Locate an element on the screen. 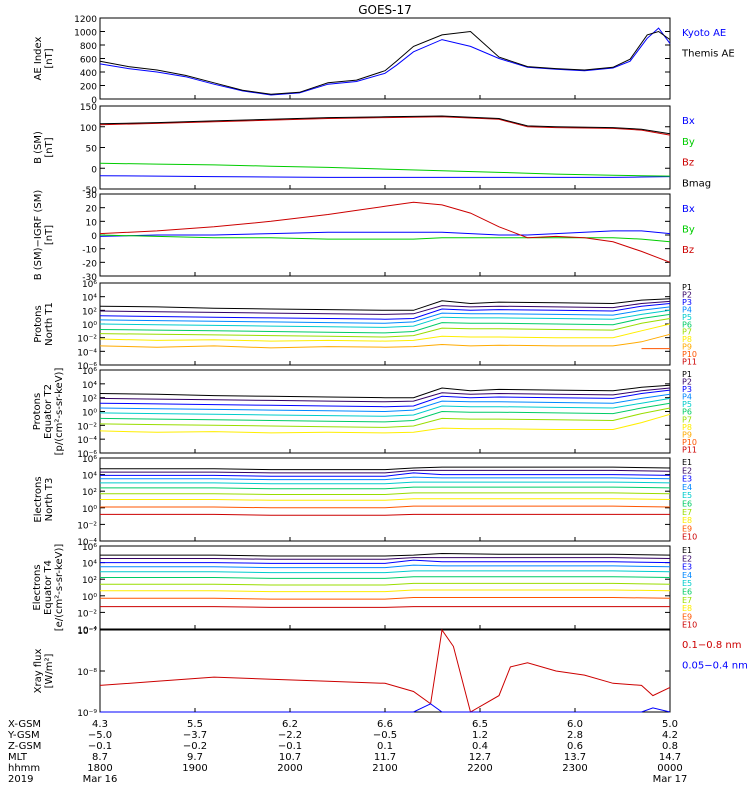 The width and height of the screenshot is (750, 804). footer-value: 0.6 is located at coordinates (575, 746).